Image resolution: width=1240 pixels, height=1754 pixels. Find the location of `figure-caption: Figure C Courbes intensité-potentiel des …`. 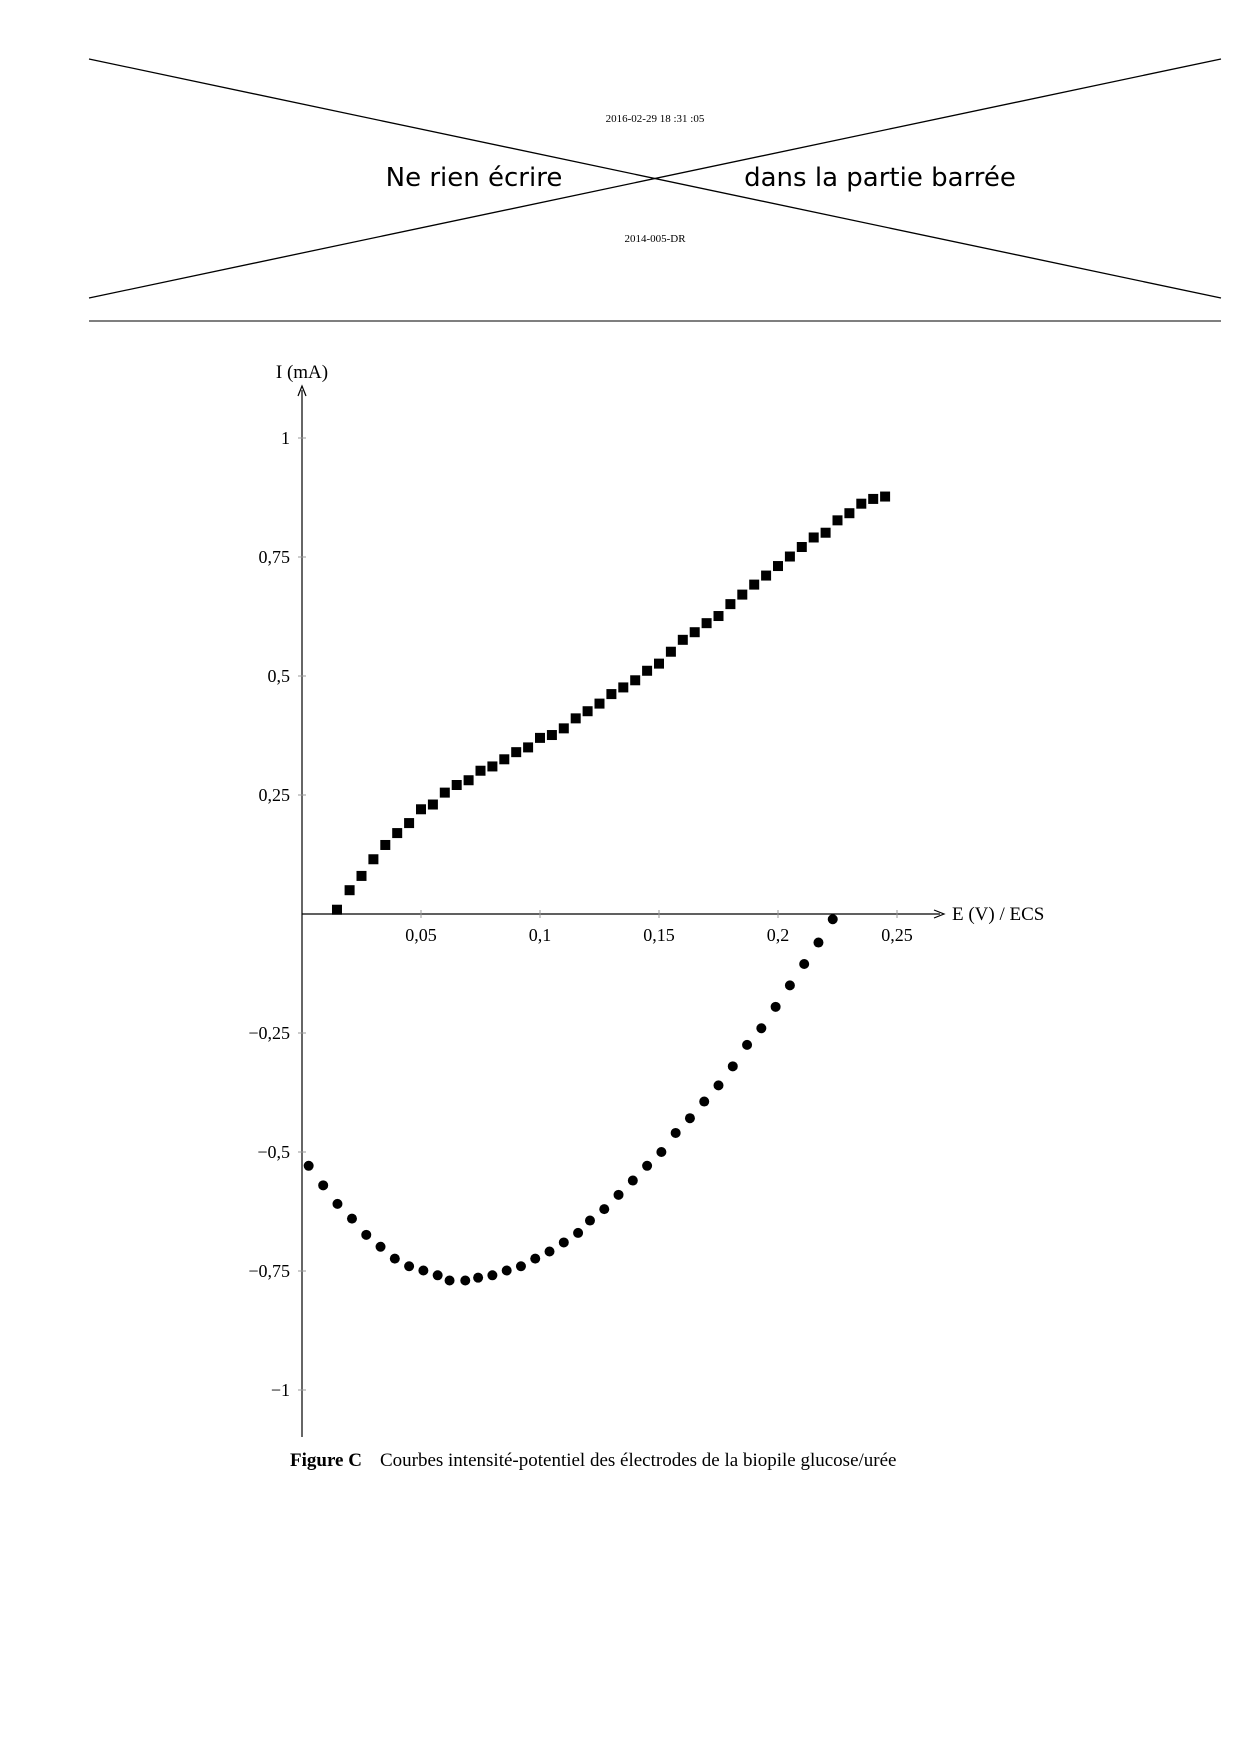

figure-caption: Figure C Courbes intensité-potentiel des … is located at coordinates (593, 1460).